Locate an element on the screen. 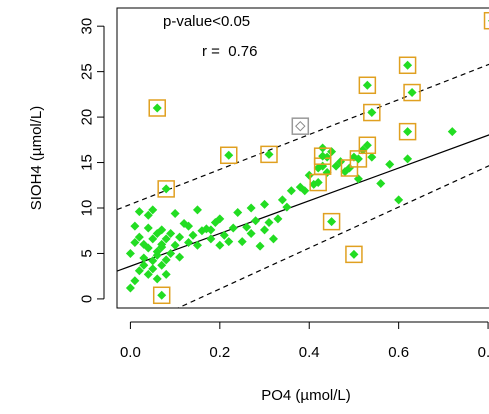 Image resolution: width=489 pixels, height=414 pixels. x-axis-label: PO4 (µmol/L) is located at coordinates (306, 395).